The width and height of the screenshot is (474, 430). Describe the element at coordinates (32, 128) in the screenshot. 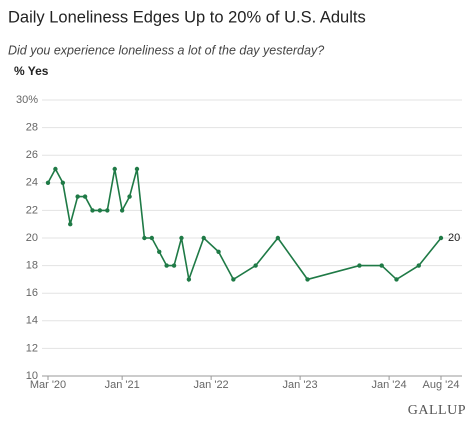

I see `y-tick-label: 28` at that location.